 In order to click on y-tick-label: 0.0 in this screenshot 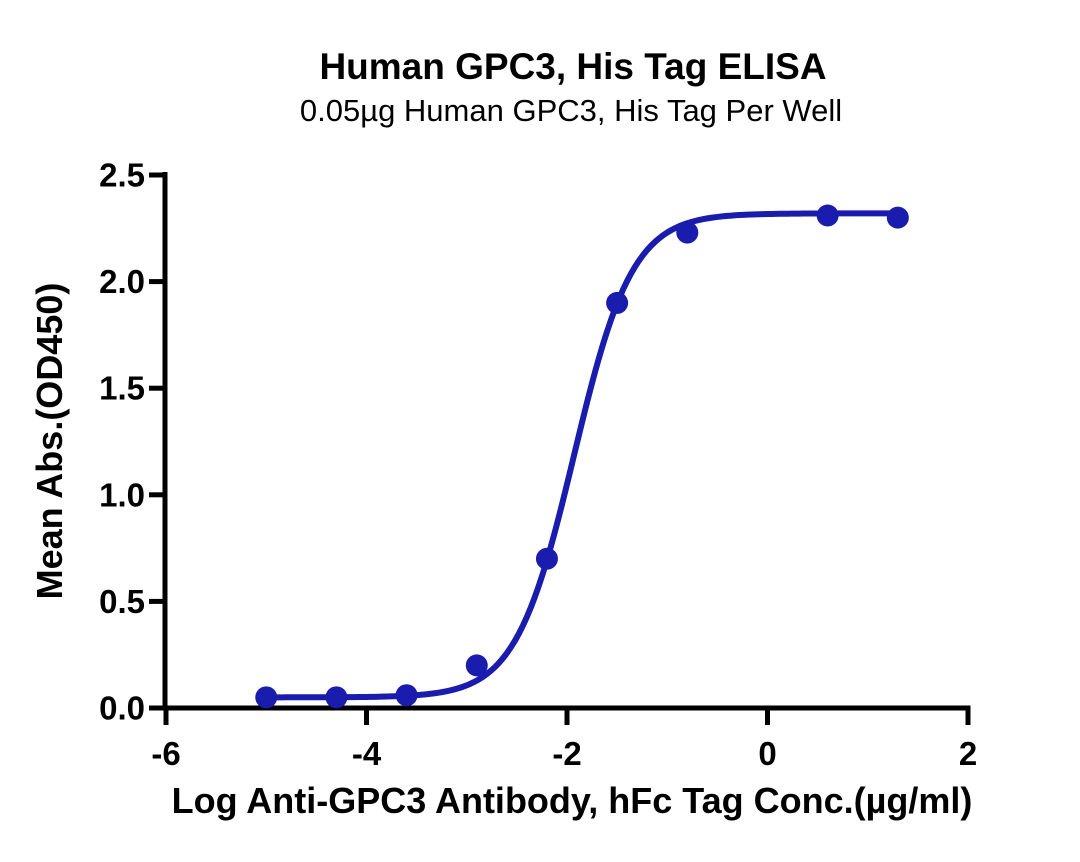, I will do `click(122, 708)`.